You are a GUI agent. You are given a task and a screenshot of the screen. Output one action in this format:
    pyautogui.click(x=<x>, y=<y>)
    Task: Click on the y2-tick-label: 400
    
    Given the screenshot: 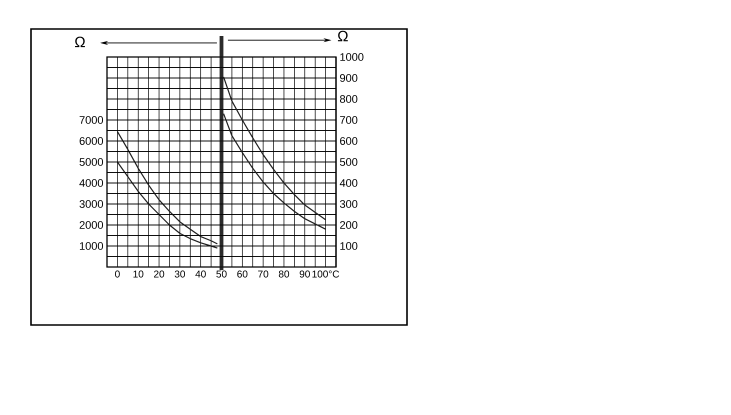 What is the action you would take?
    pyautogui.click(x=349, y=183)
    